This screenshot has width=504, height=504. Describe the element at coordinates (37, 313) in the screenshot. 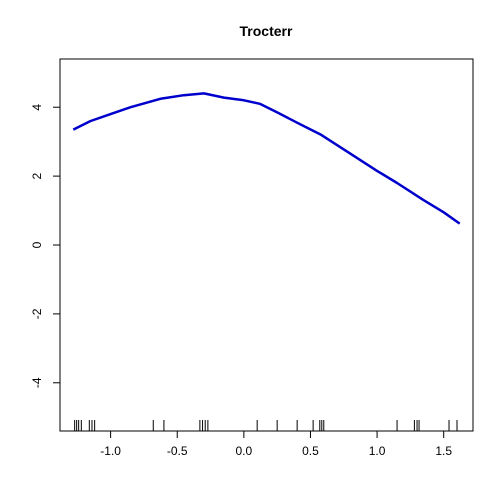

I see `y-tick-label: -2` at that location.